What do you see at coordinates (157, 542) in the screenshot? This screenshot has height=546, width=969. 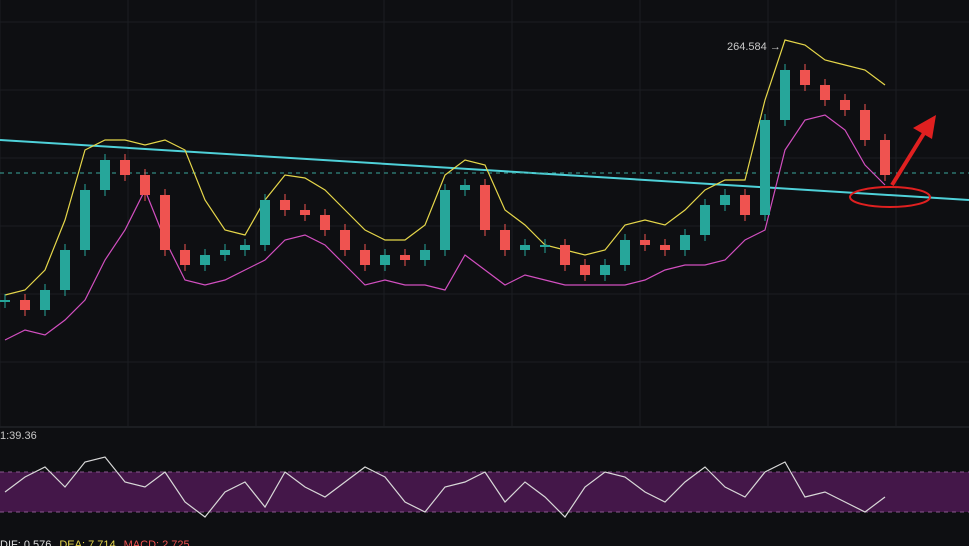 I see `macd-label: MACD: 2.725` at bounding box center [157, 542].